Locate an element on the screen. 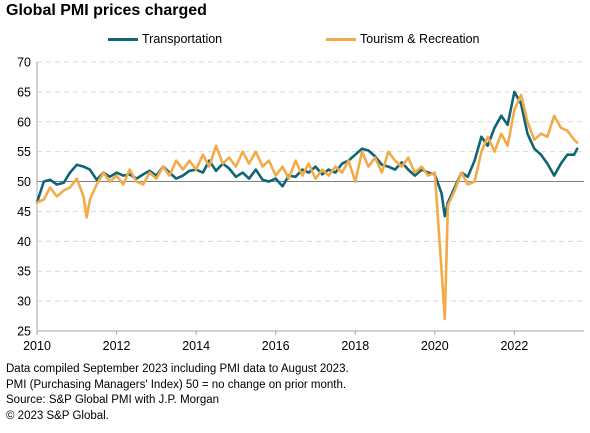 The image size is (590, 433). x-tick-label: 2016 is located at coordinates (276, 346).